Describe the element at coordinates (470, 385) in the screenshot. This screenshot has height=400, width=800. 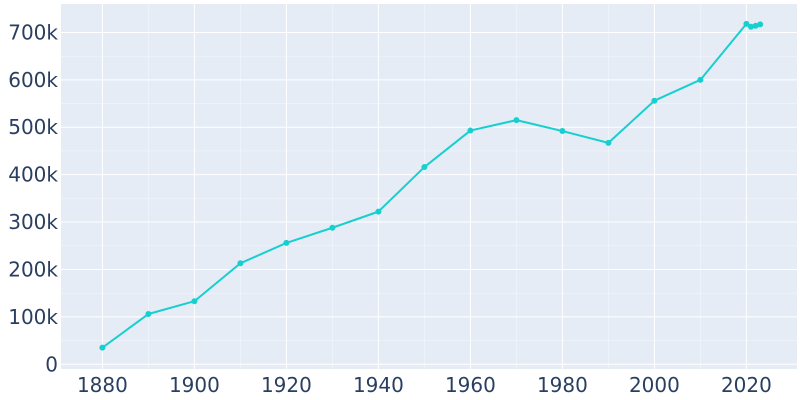
I see `x-tick-label: 1960` at that location.